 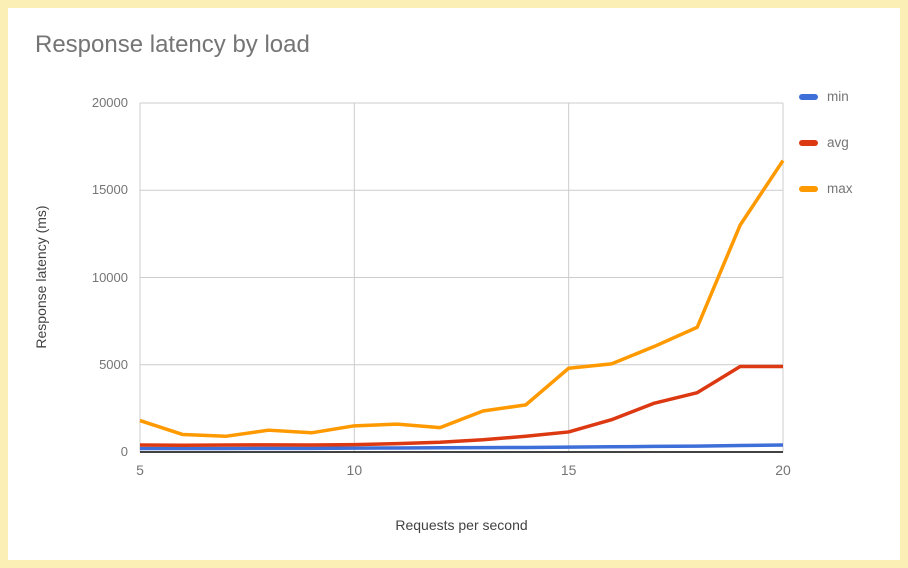 What do you see at coordinates (461, 525) in the screenshot?
I see `x-axis-title: Requests per second` at bounding box center [461, 525].